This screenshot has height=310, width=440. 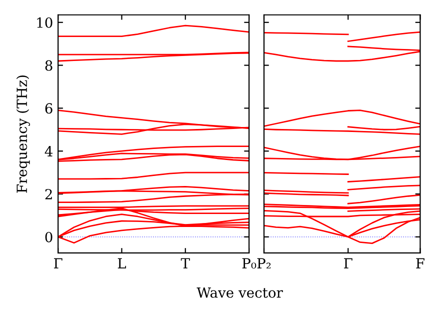 What do you see at coordinates (420, 263) in the screenshot?
I see `x-tick-label: F` at bounding box center [420, 263].